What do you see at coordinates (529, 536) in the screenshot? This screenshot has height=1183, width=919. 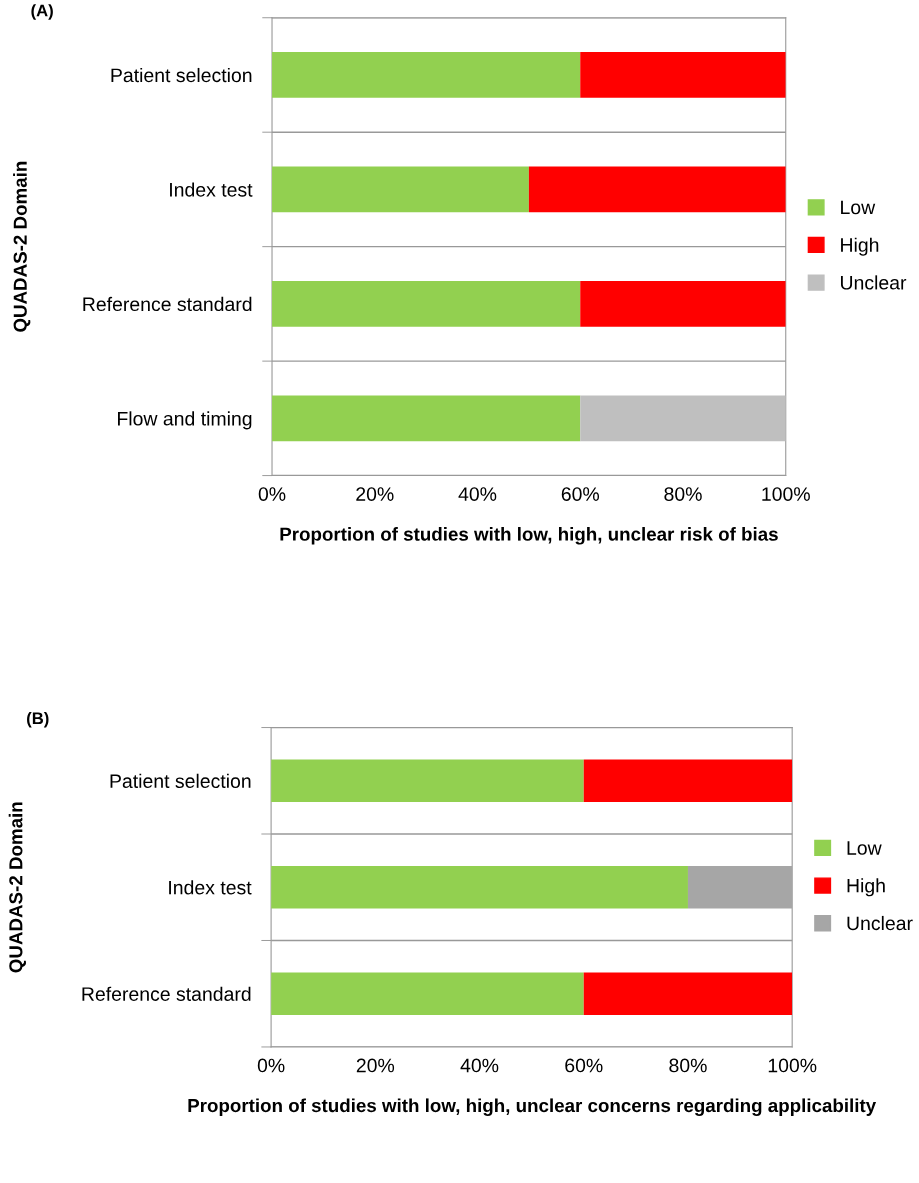 I see `x-axis-title: Proportion of studies with low, high, unclear risk of bias` at bounding box center [529, 536].